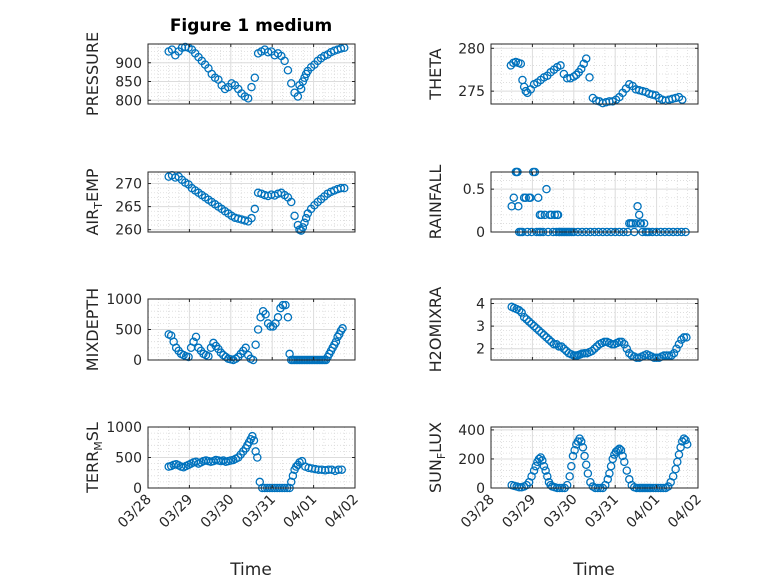 The height and width of the screenshot is (583, 778). I want to click on y-tick-label: 400, so click(471, 431).